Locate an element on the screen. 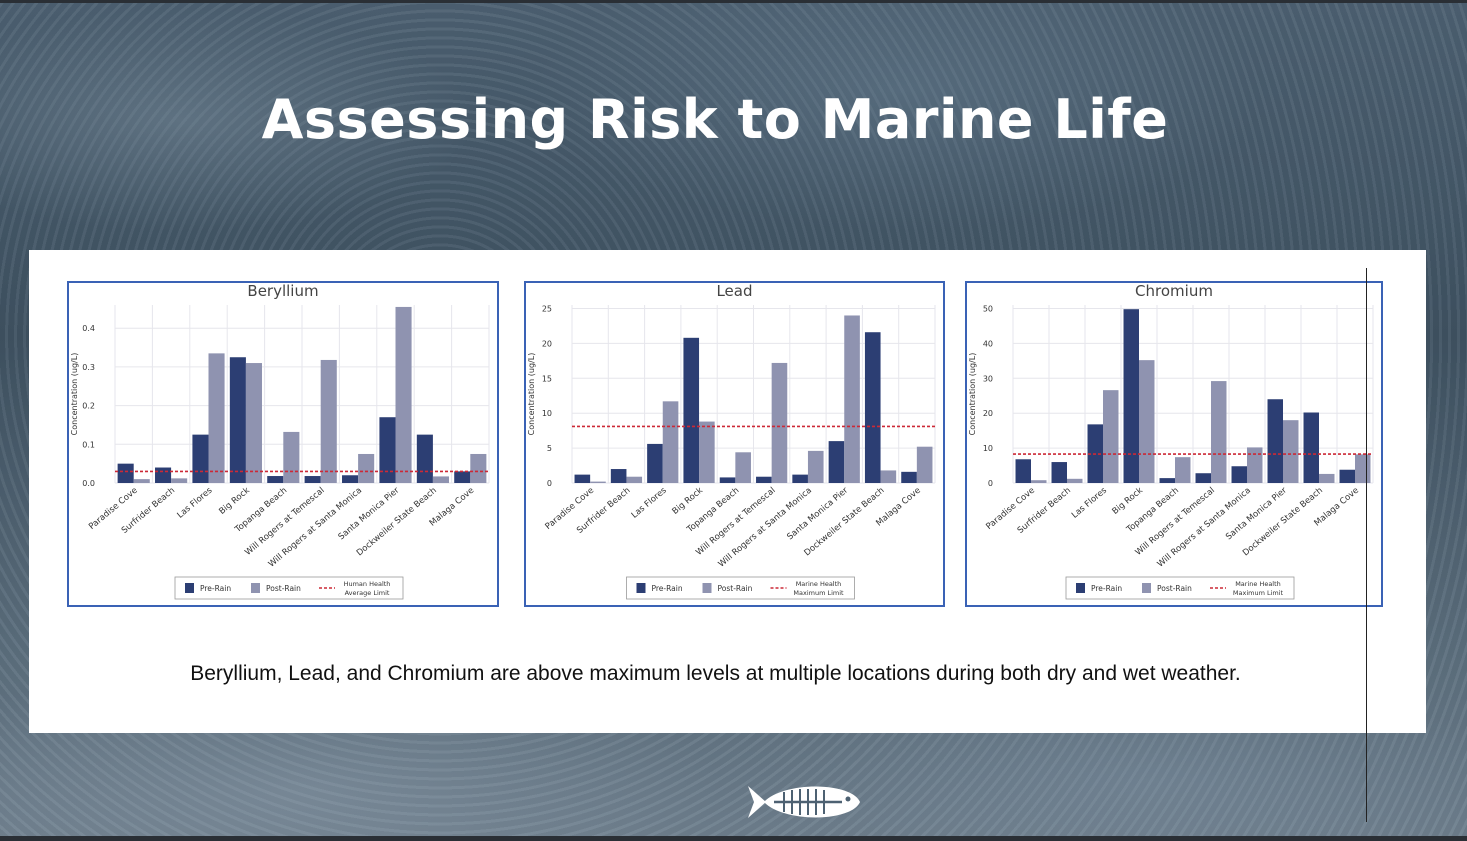 The image size is (1467, 841). y-tick-label: 15 is located at coordinates (547, 378).